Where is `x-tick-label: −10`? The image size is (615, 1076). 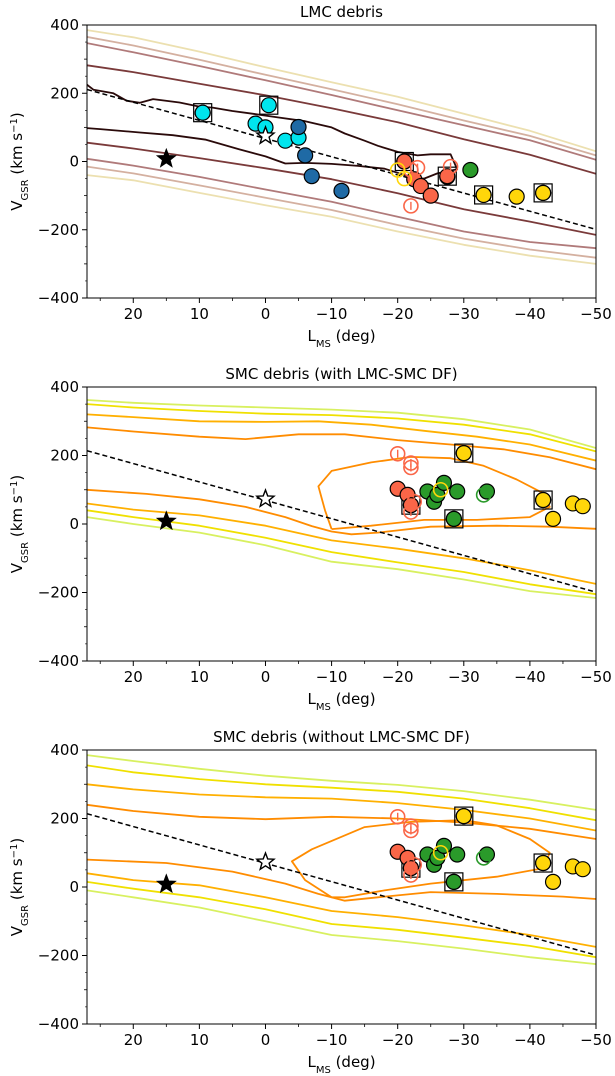
x-tick-label: −10 is located at coordinates (332, 1040).